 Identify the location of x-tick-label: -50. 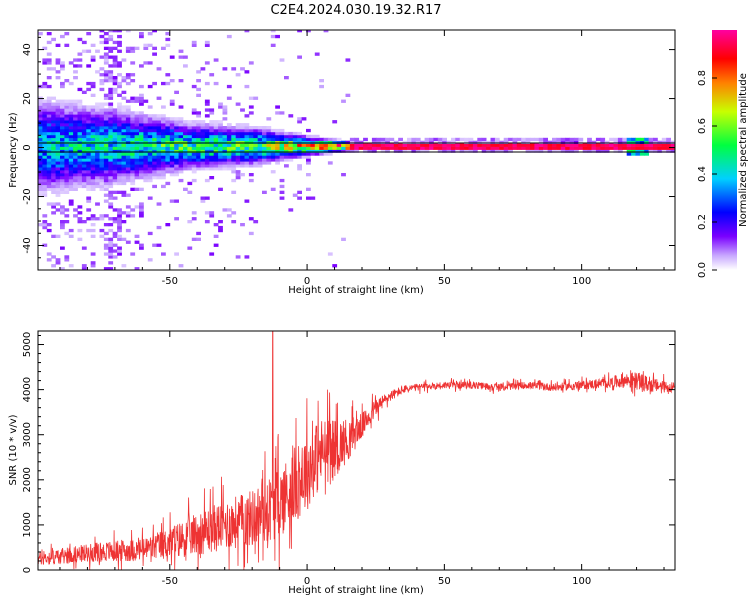
(170, 581).